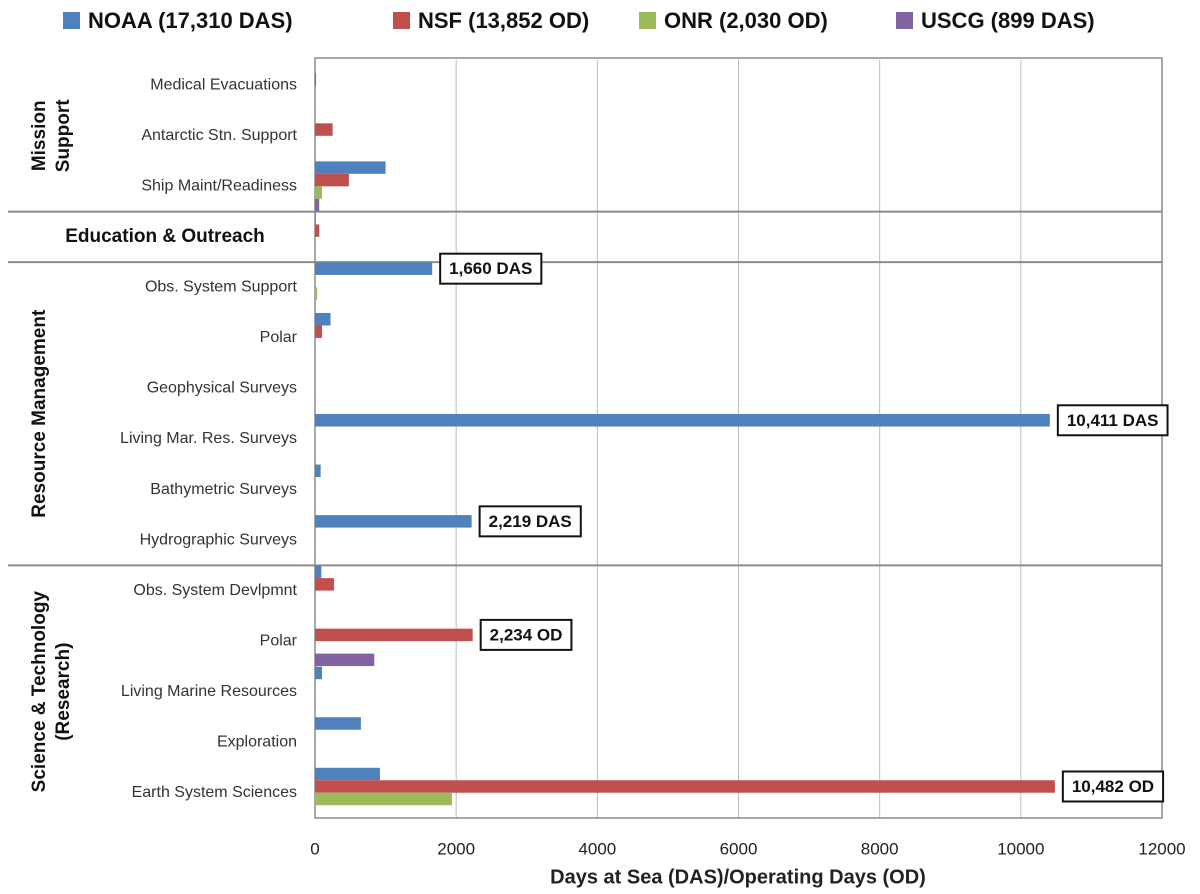  What do you see at coordinates (1020, 848) in the screenshot?
I see `x-tick-label: 10000` at bounding box center [1020, 848].